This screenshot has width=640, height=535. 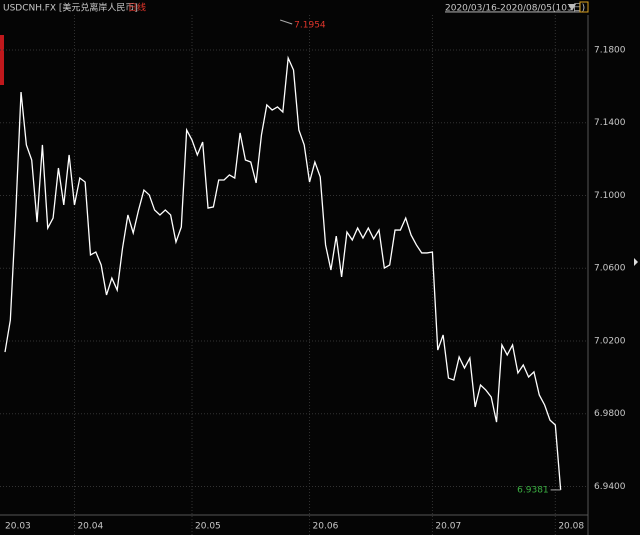 I want to click on y-tick-label: 7.0600, so click(x=610, y=269).